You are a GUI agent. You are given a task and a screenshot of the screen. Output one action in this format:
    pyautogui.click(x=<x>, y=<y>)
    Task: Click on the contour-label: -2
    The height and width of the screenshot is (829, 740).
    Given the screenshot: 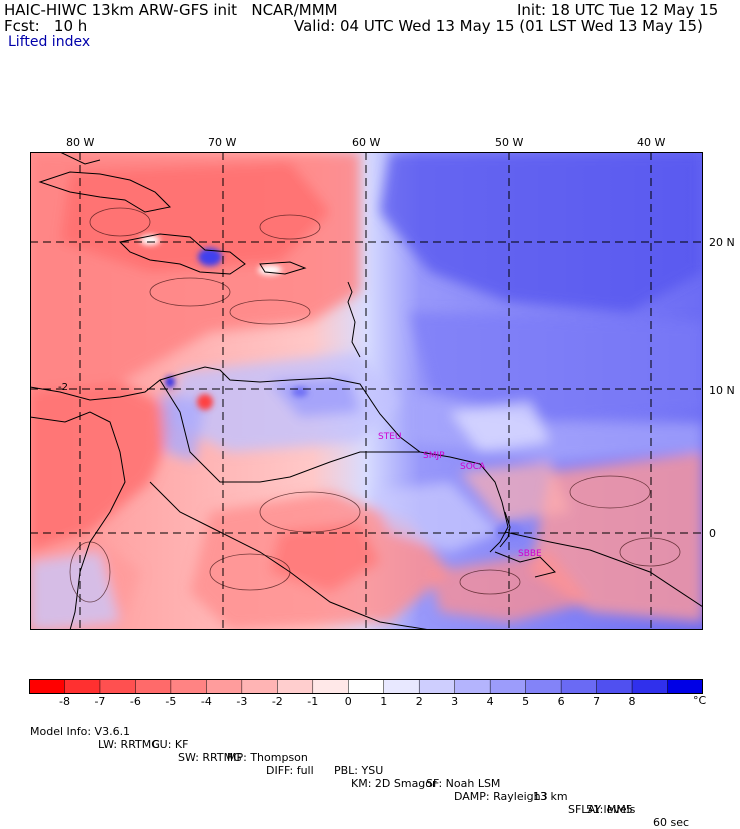 What is the action you would take?
    pyautogui.click(x=63, y=387)
    